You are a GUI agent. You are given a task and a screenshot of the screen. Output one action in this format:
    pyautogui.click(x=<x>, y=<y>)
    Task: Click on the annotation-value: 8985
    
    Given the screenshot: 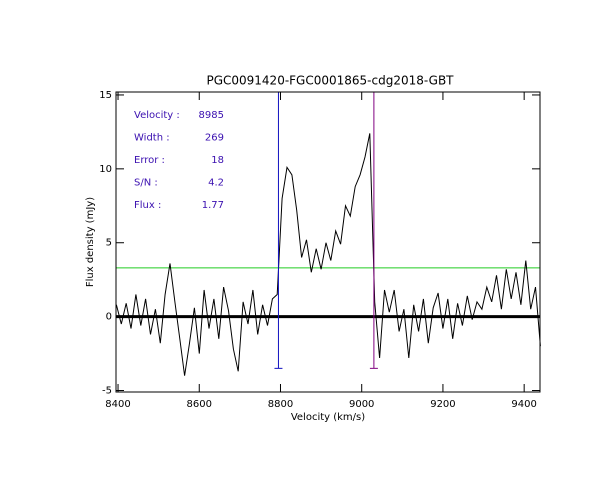 What is the action you would take?
    pyautogui.click(x=211, y=115)
    